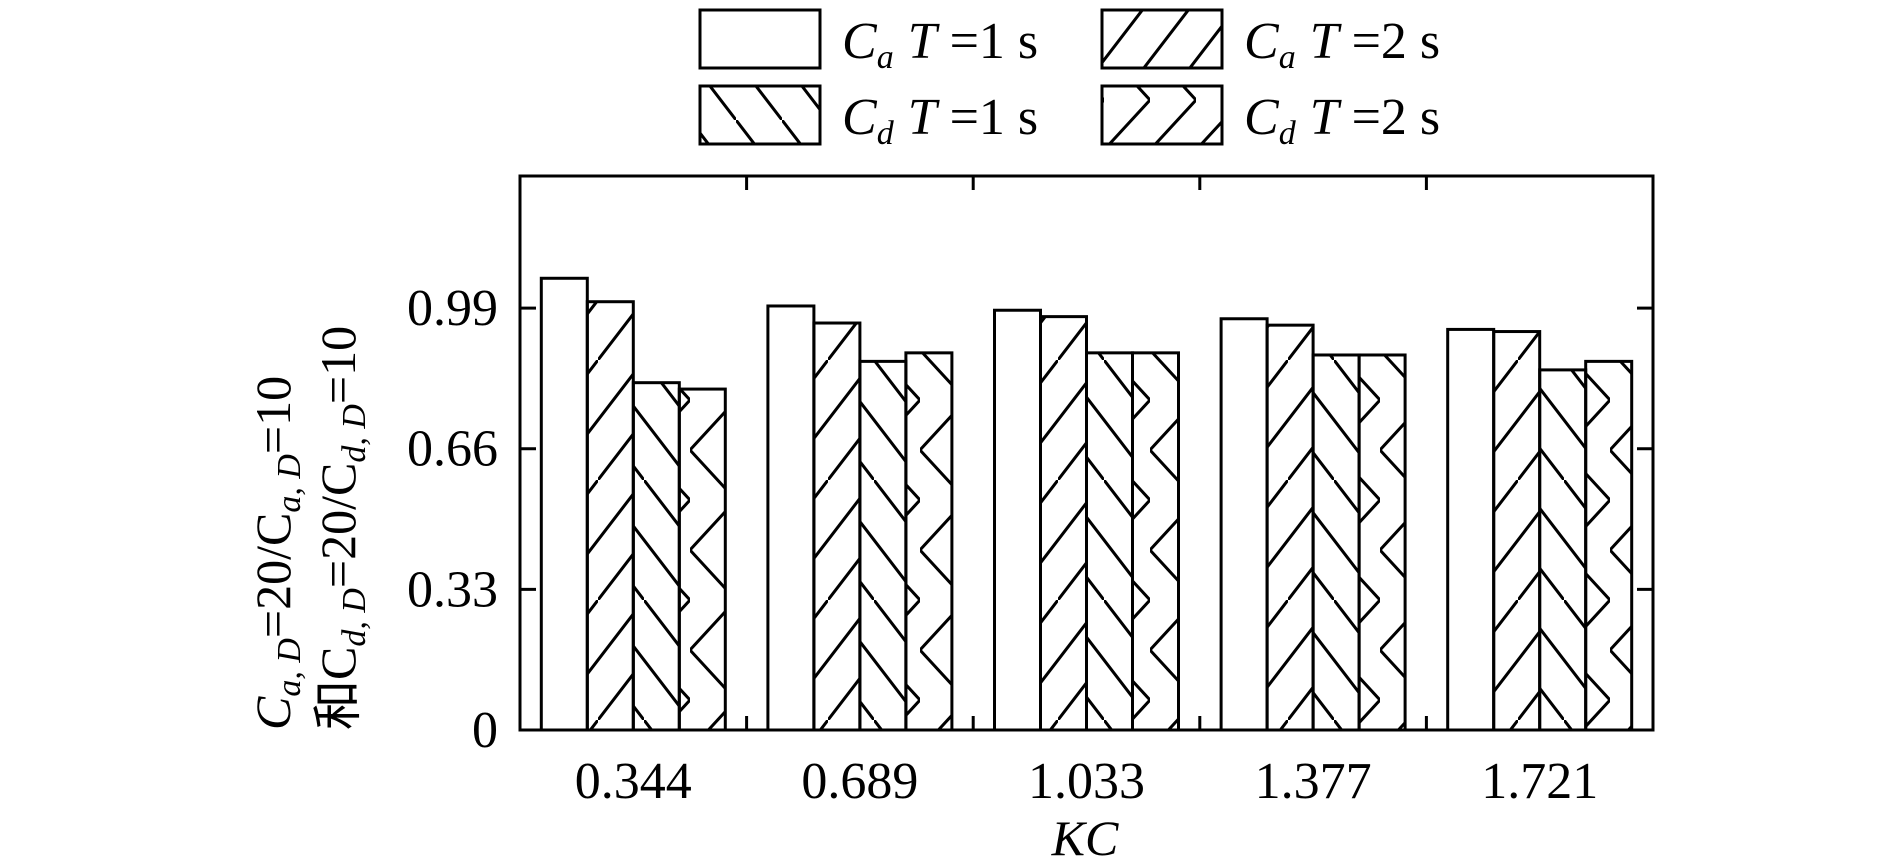 Image resolution: width=1890 pixels, height=865 pixels. Describe the element at coordinates (940, 44) in the screenshot. I see `legend-label: Ca T =1 s` at that location.